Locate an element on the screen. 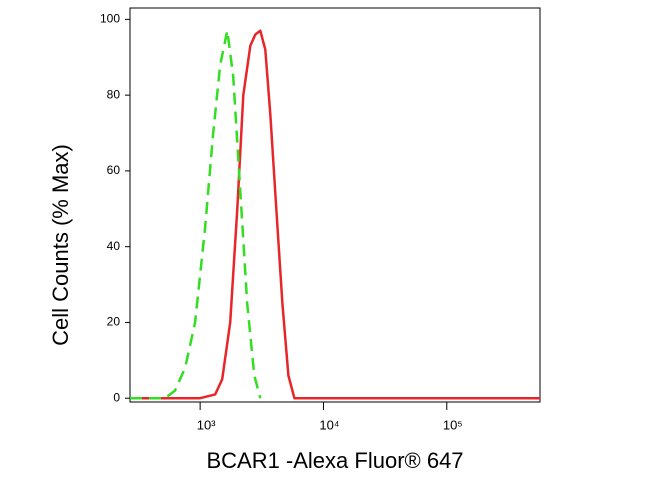 The height and width of the screenshot is (482, 650). x-tick-label: 10⁵ is located at coordinates (453, 424).